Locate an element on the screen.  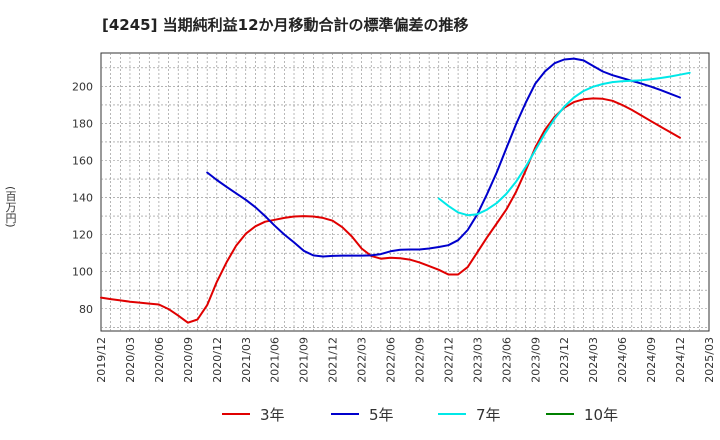
x-tick-label: 2020/03 is located at coordinates (130, 360).